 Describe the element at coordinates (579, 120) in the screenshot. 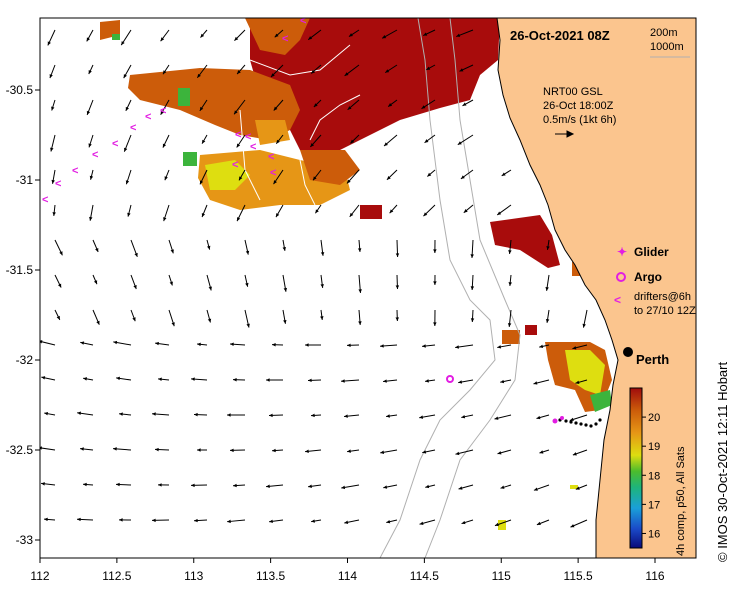

I see `current-scale: 0.5m/s (1kt 6h)` at that location.